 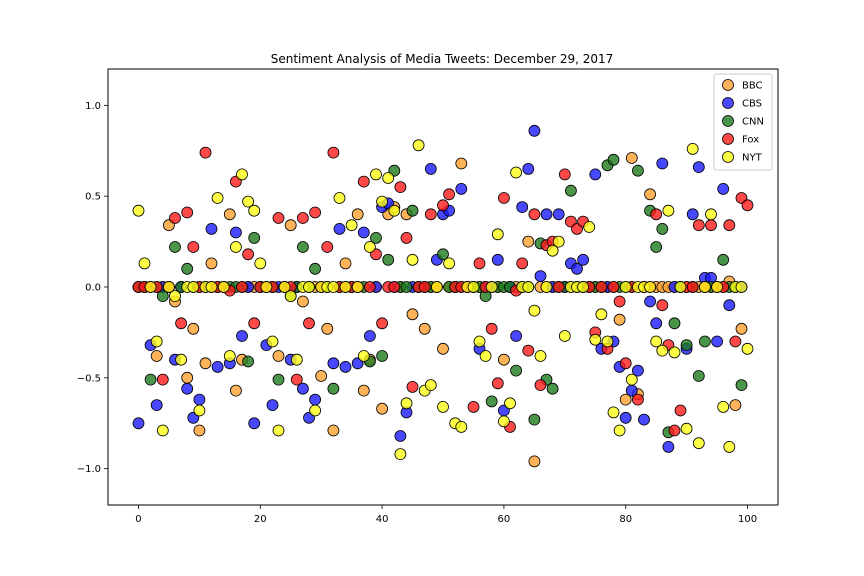 I want to click on x-tick-label: 20, so click(x=260, y=519).